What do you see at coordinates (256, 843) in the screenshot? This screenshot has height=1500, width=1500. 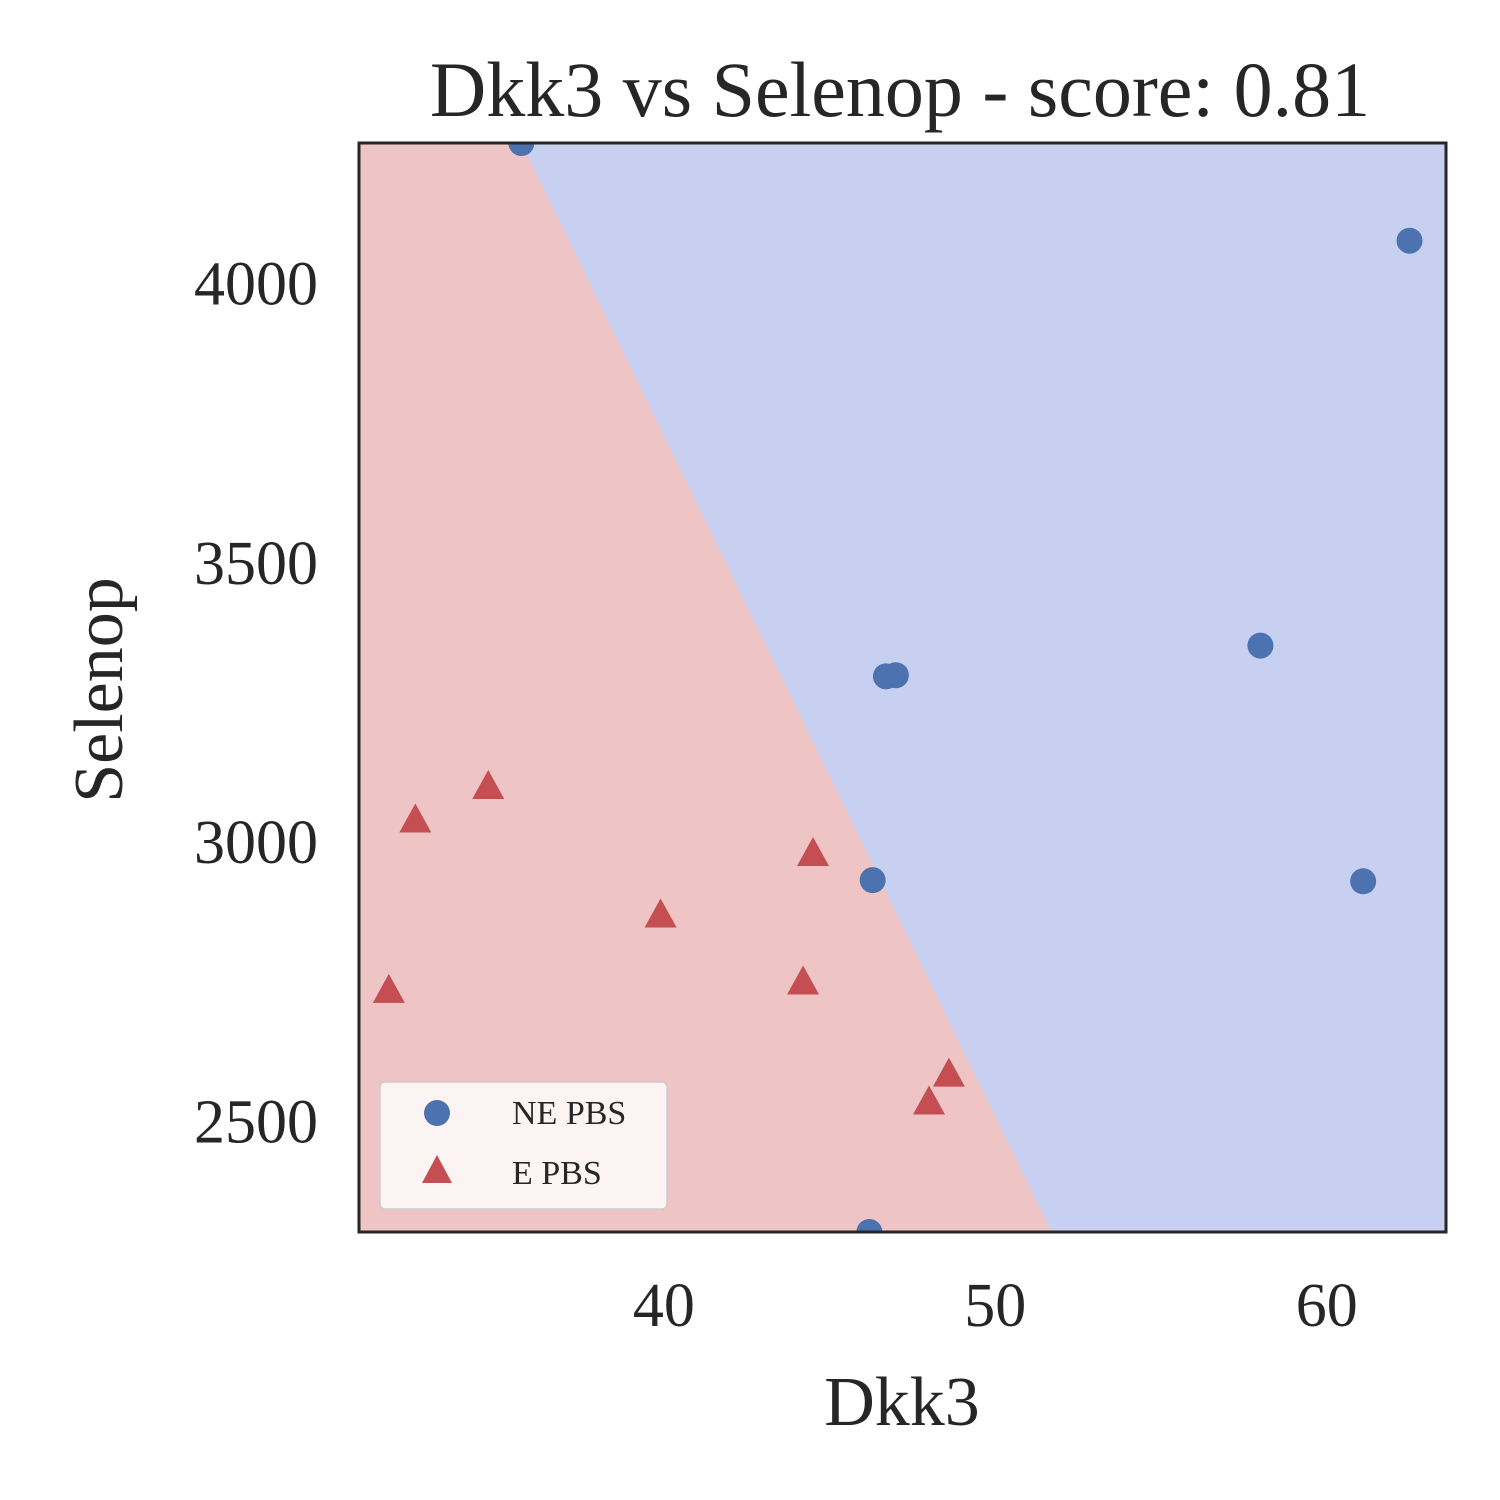 I see `y-tick-label: 3000` at bounding box center [256, 843].